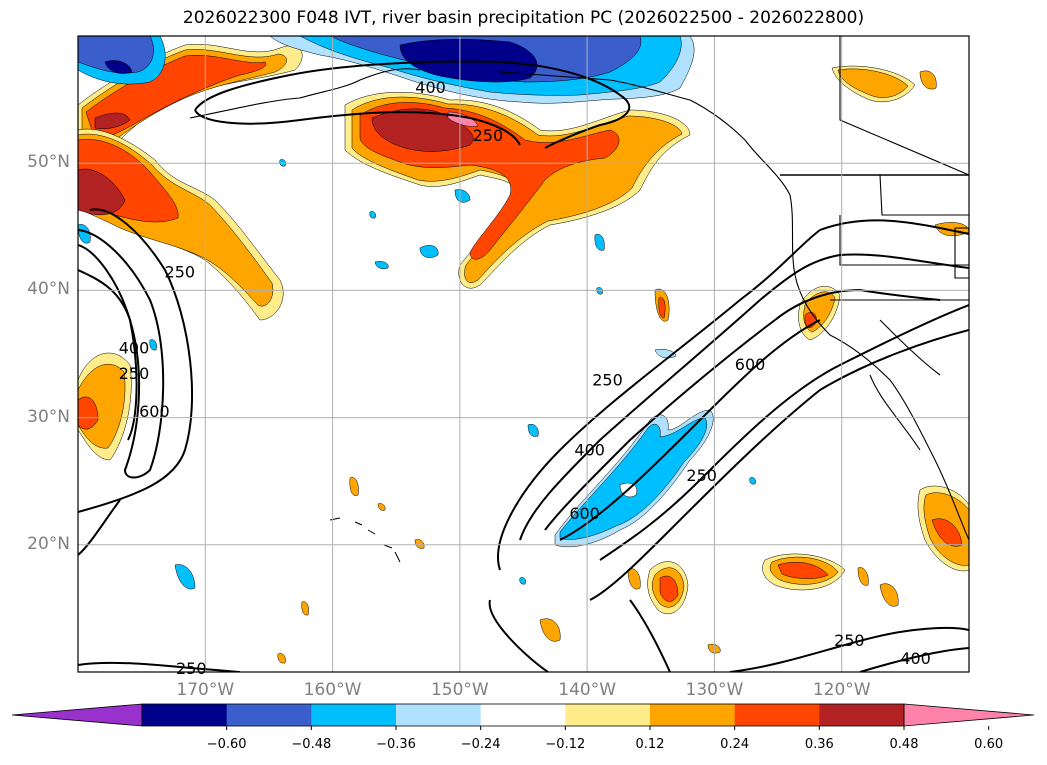 This screenshot has width=1047, height=765. I want to click on colorbar, so click(523, 716).